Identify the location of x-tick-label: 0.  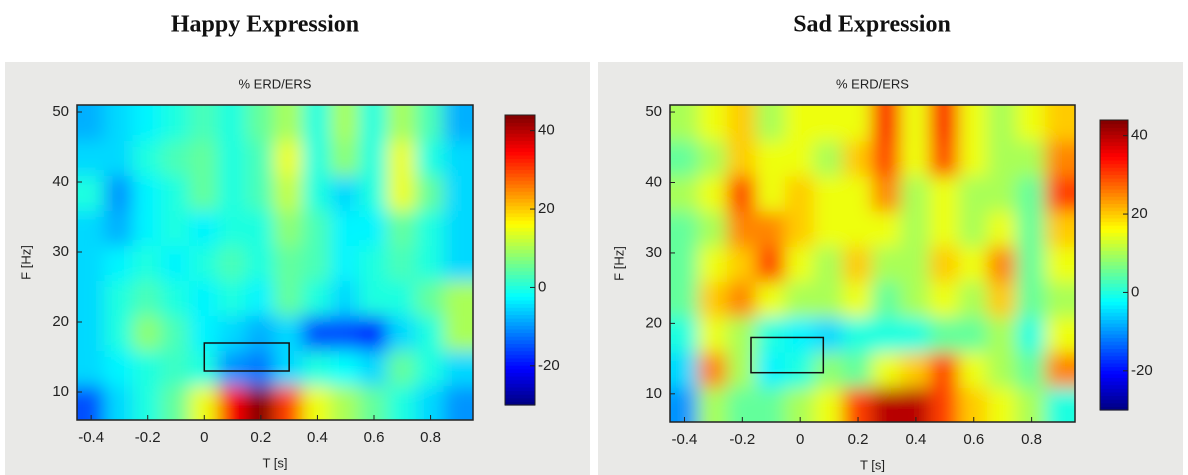
(800, 439).